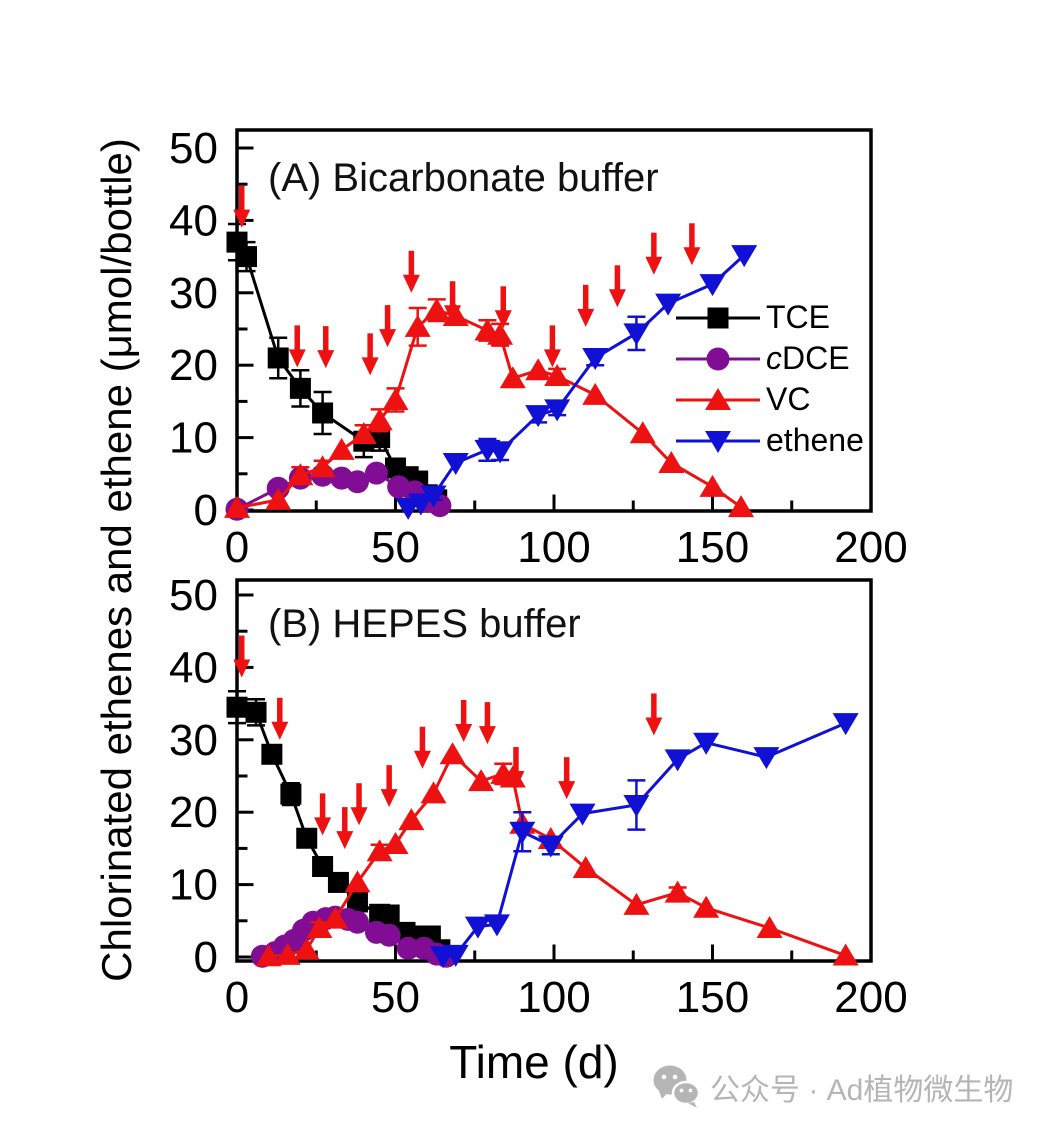  What do you see at coordinates (770, 358) in the screenshot?
I see `legend-entry-cdce: cDCE` at bounding box center [770, 358].